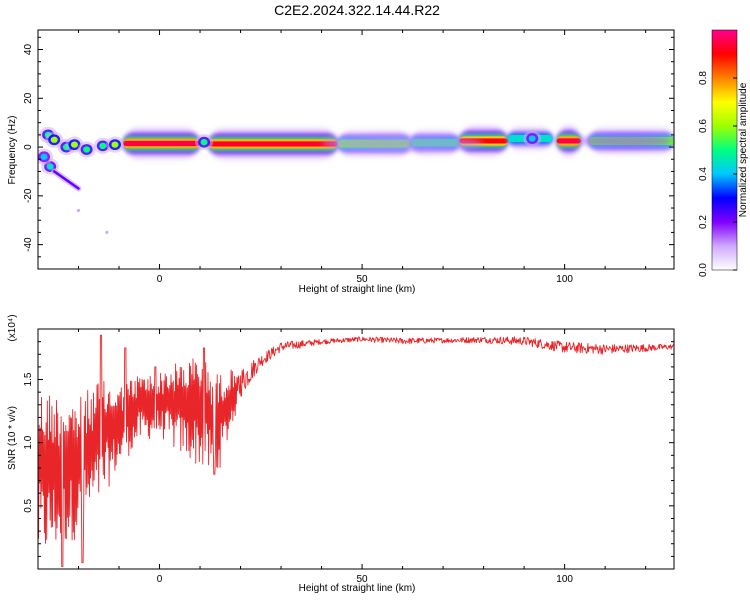 This screenshot has height=600, width=750. I want to click on spectrogram-y-tick-label: 40, so click(28, 50).